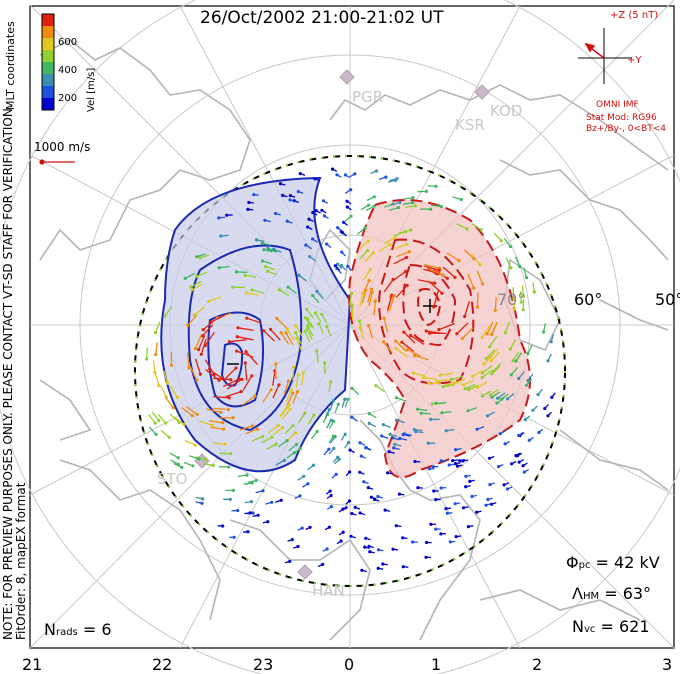 The height and width of the screenshot is (674, 680). What do you see at coordinates (572, 562) in the screenshot?
I see `phi-symbol: Φ` at bounding box center [572, 562].